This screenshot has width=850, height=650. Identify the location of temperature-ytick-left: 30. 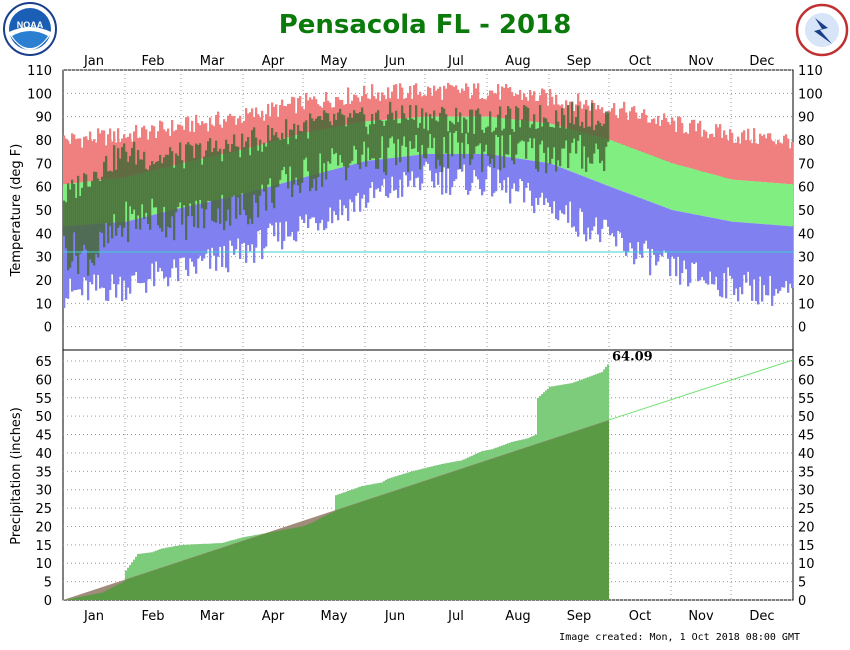
(43, 258).